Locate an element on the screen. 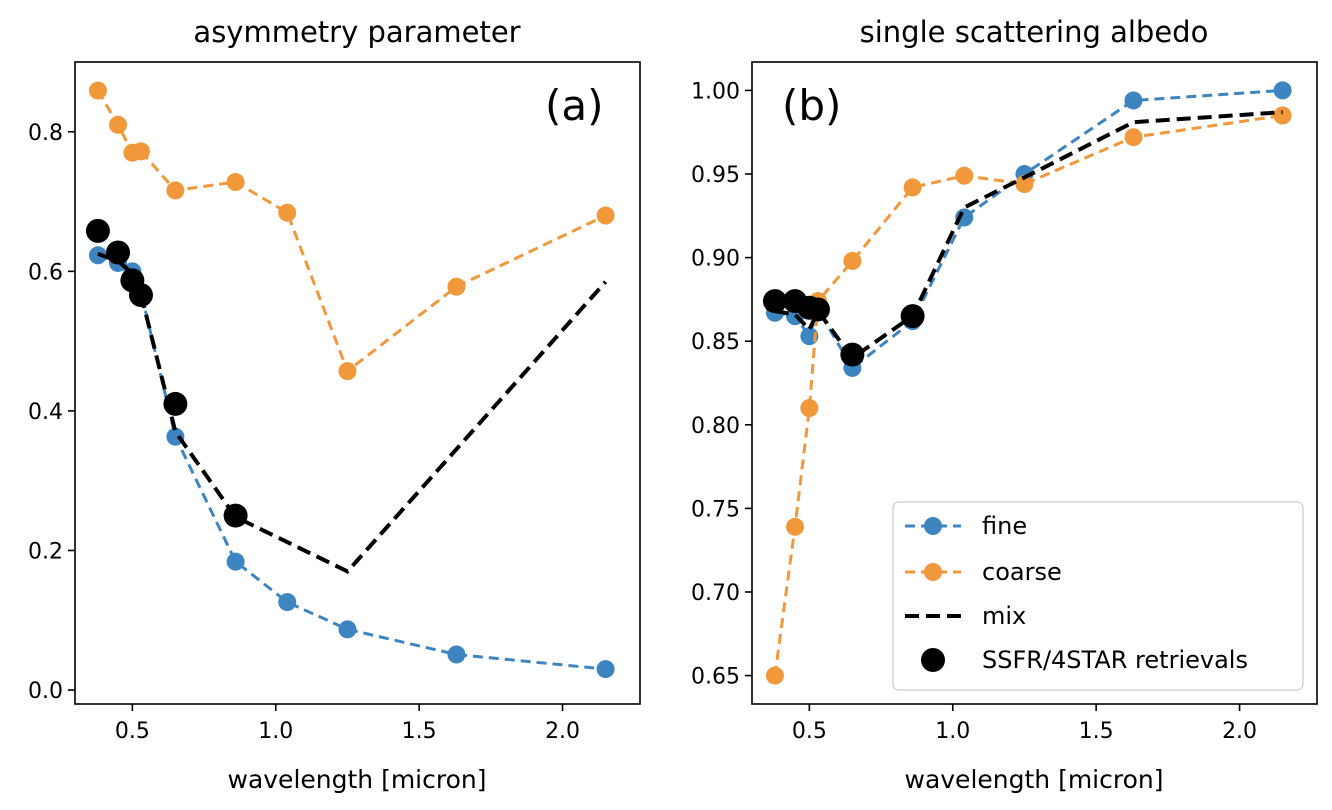 This screenshot has width=1332, height=810. legend-label: mix is located at coordinates (1004, 616).